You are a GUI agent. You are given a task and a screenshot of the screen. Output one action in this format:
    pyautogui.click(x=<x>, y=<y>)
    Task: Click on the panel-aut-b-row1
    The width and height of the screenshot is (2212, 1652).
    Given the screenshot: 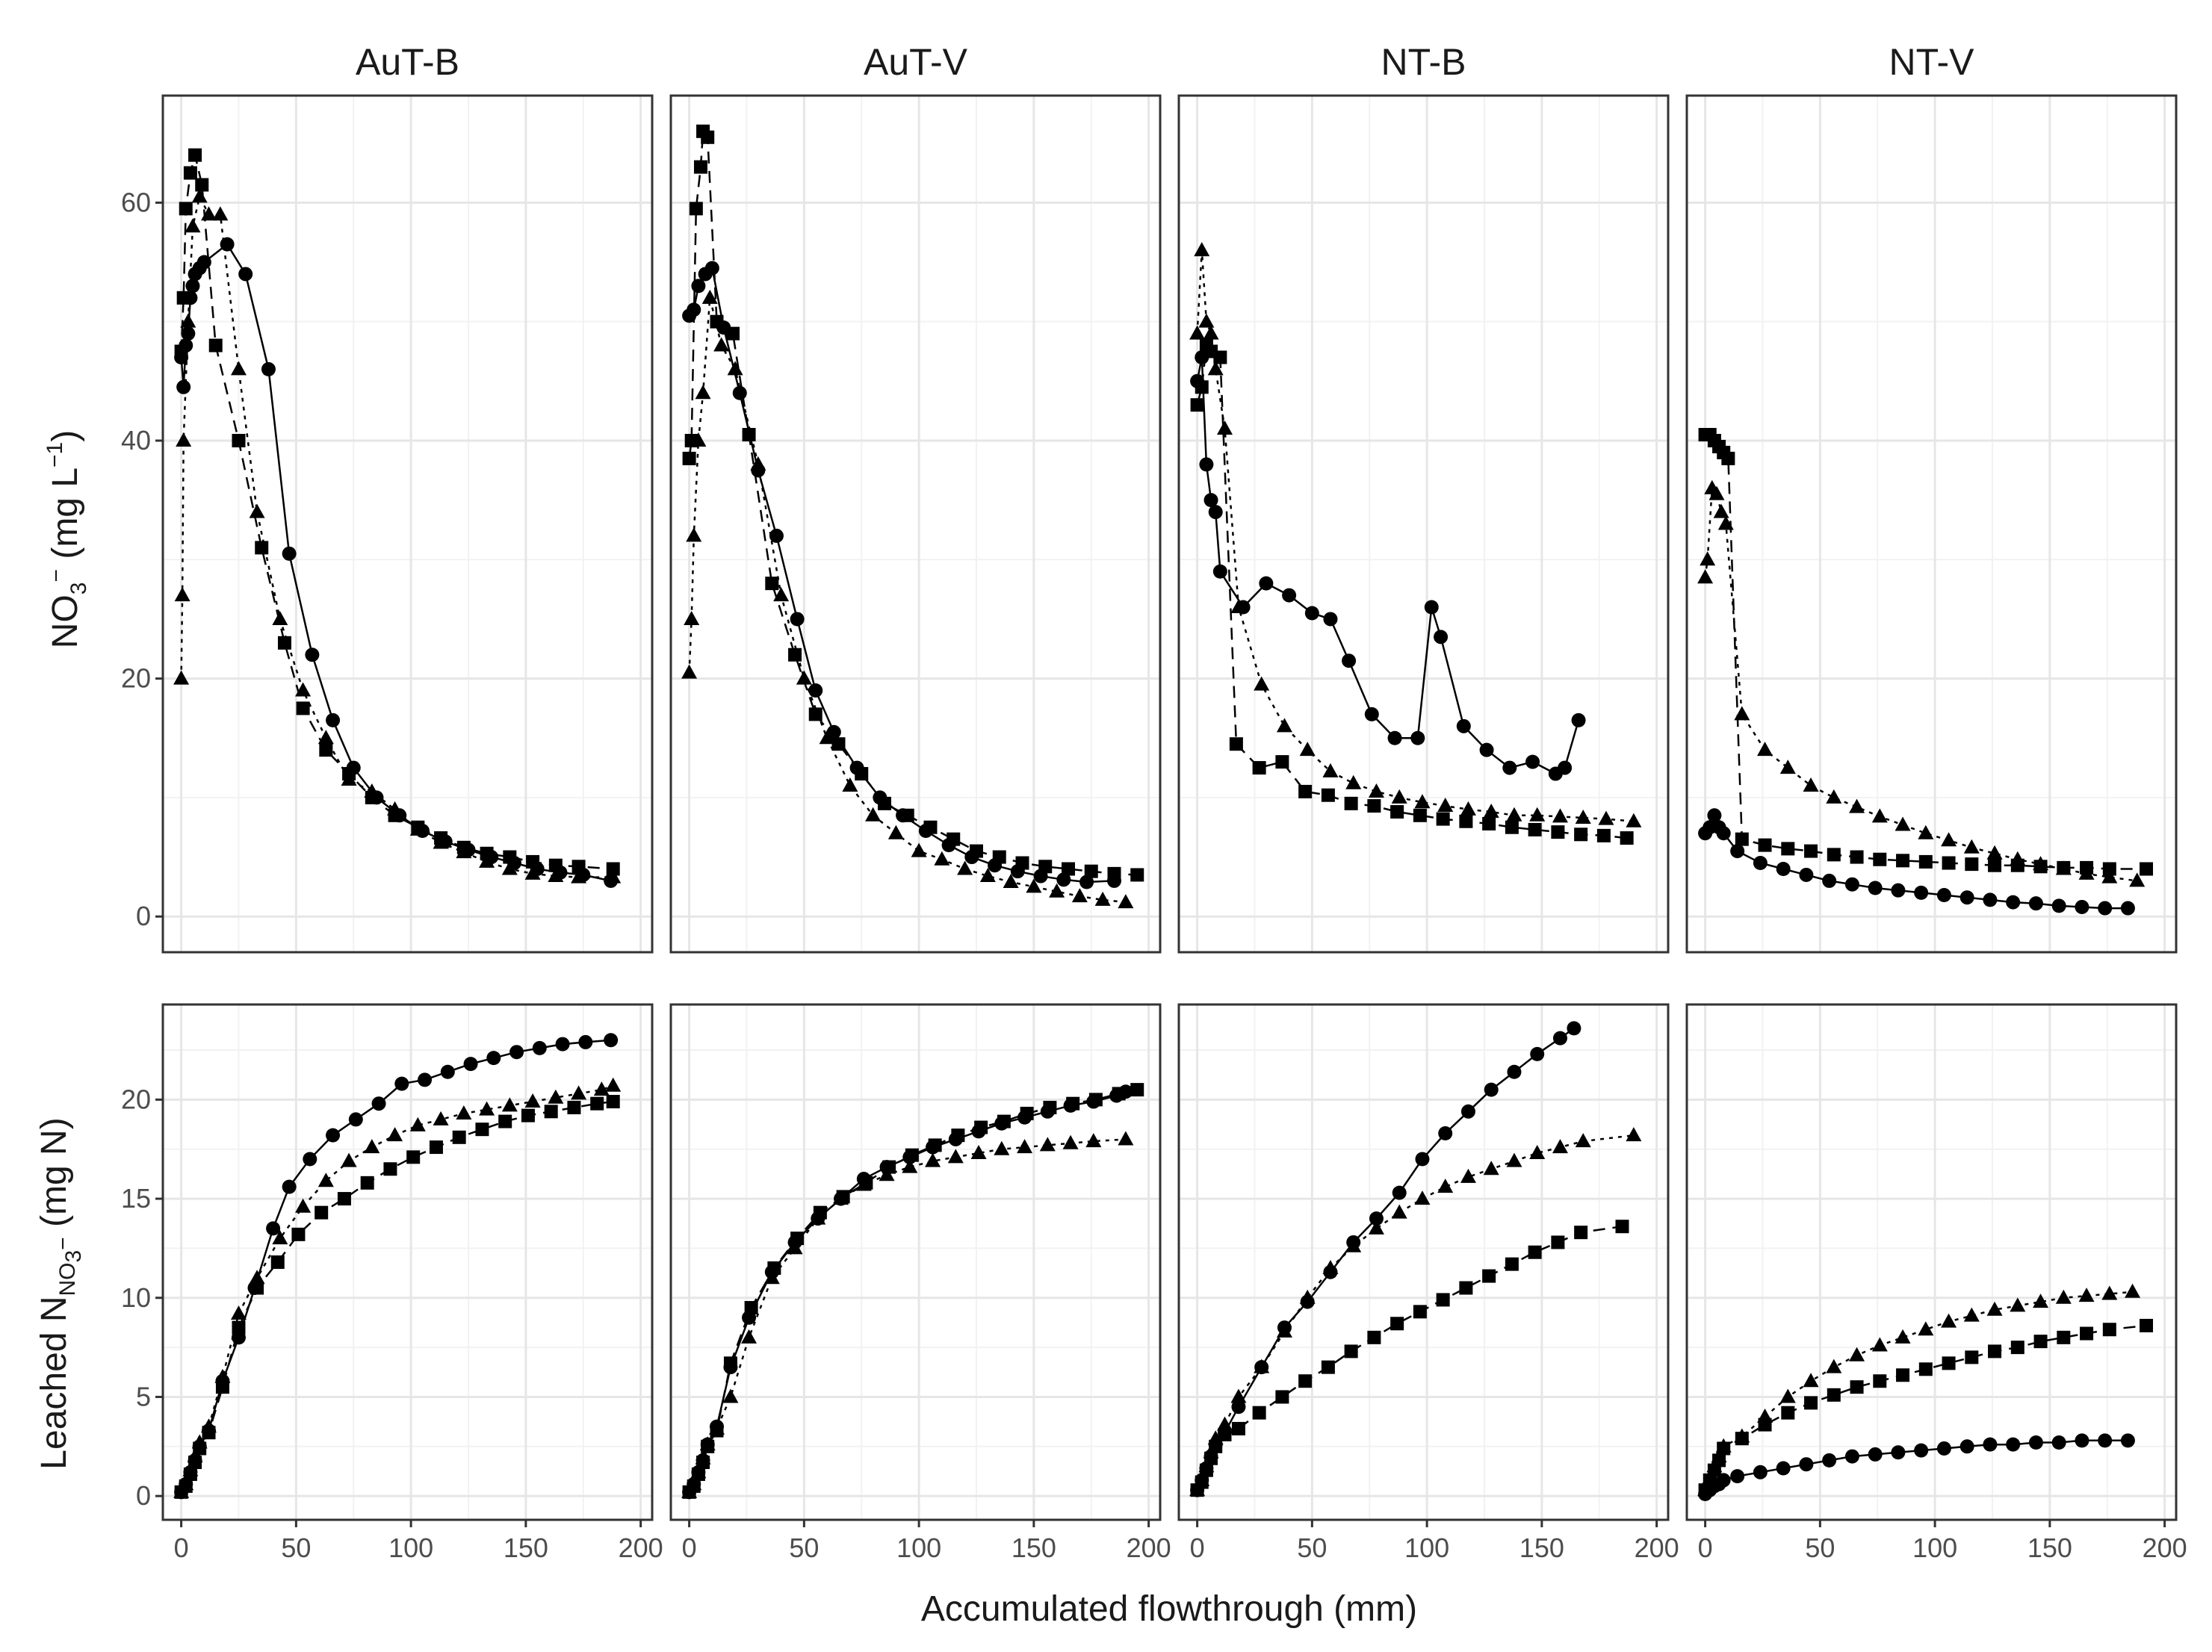 What is the action you would take?
    pyautogui.click(x=407, y=524)
    